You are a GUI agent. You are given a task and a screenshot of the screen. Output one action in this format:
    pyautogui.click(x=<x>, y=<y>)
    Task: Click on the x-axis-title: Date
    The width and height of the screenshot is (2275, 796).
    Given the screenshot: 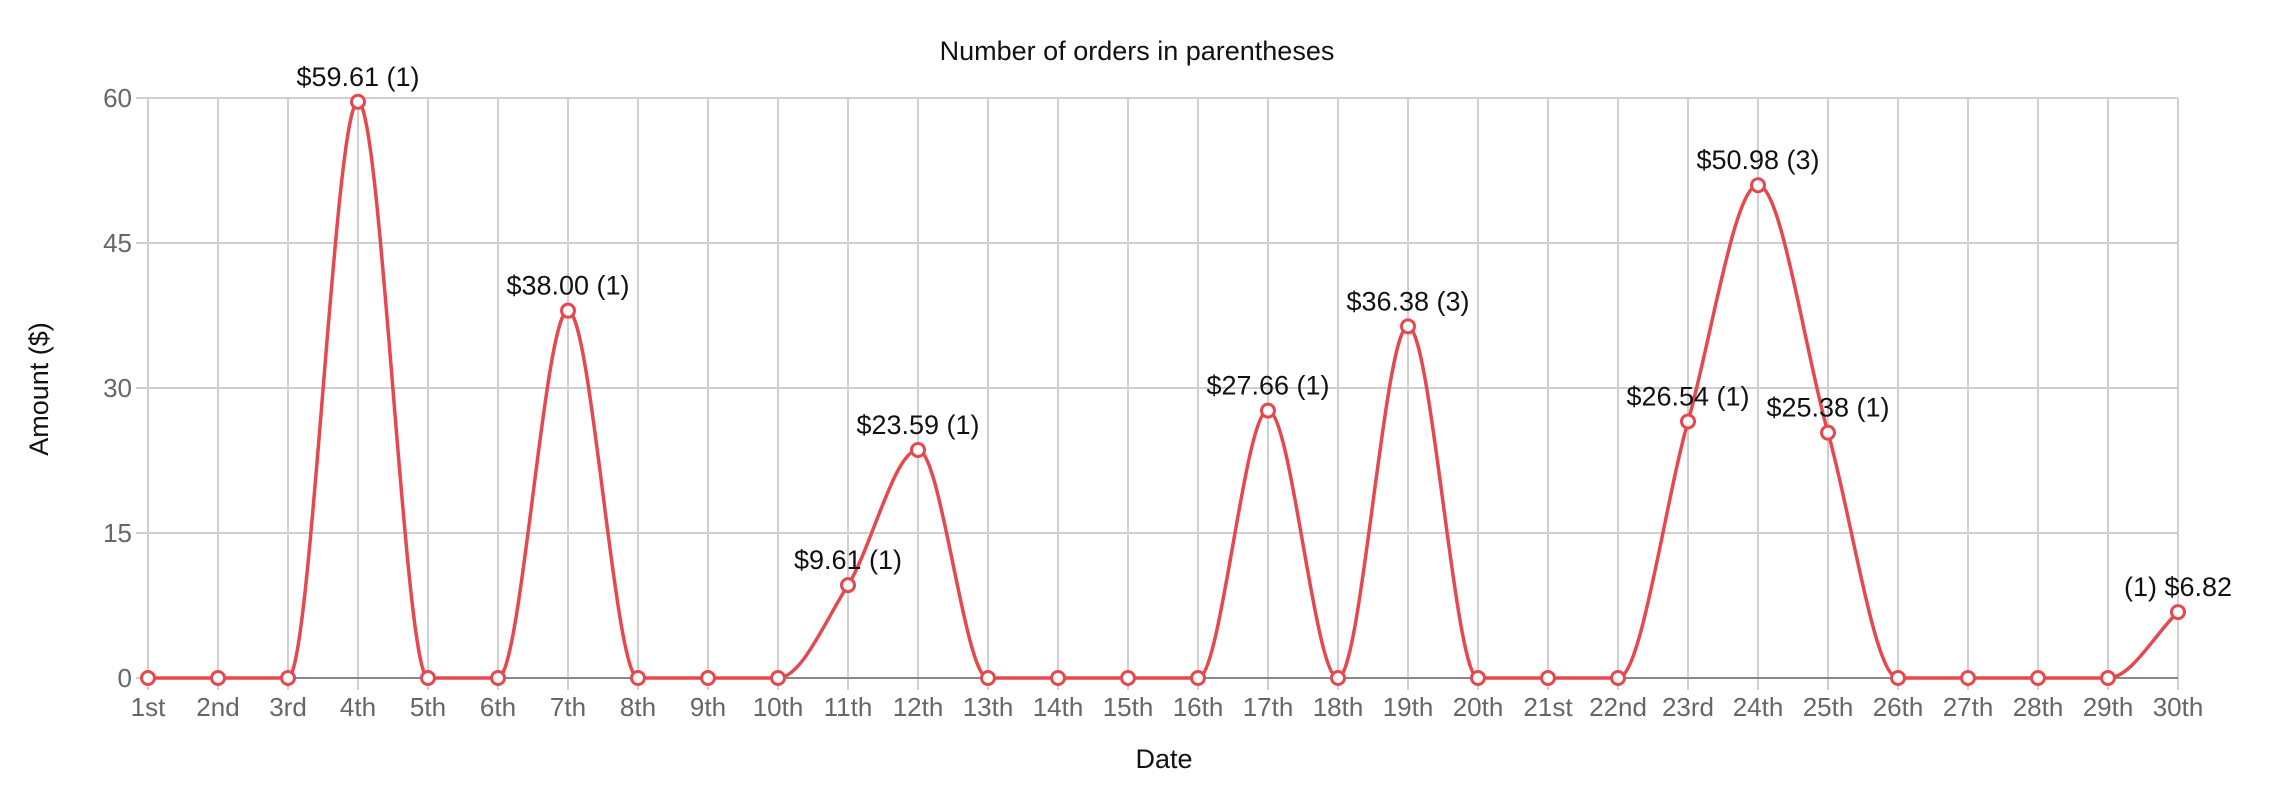 What is the action you would take?
    pyautogui.click(x=1163, y=759)
    